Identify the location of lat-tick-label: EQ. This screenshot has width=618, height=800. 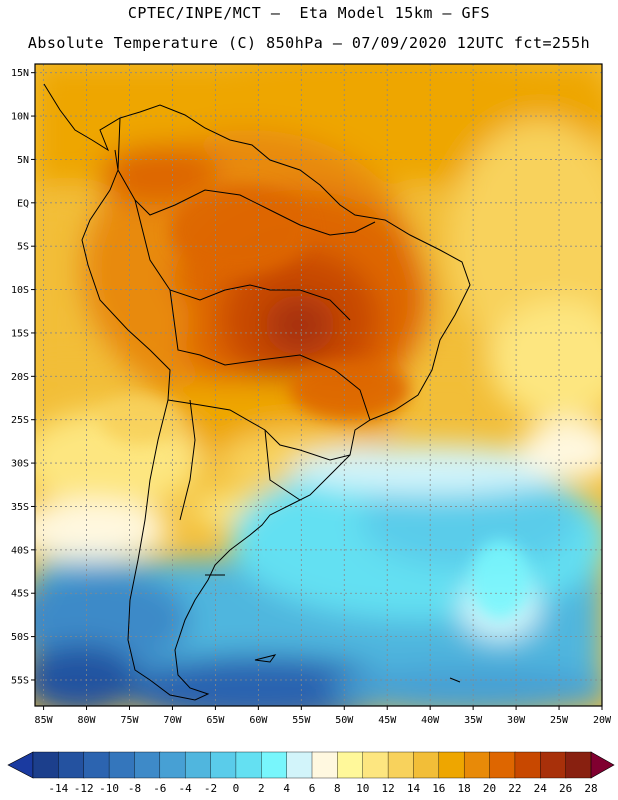
(23, 203).